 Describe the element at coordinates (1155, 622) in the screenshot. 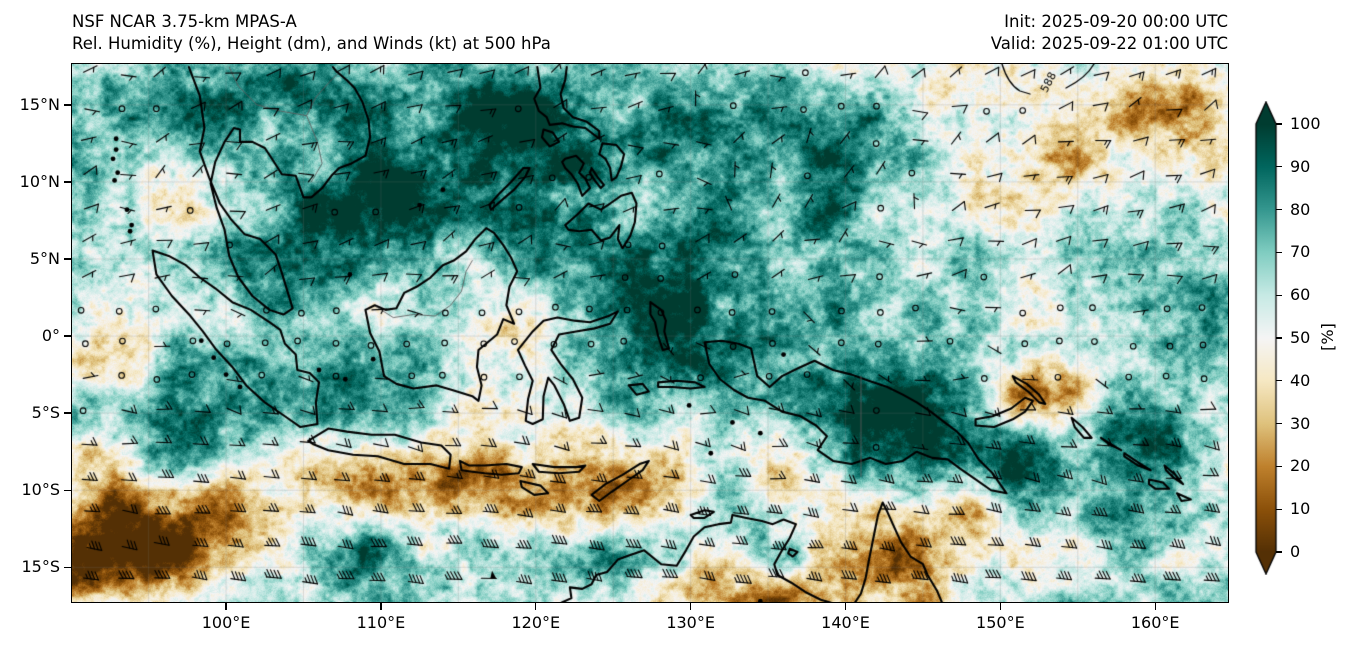

I see `x-tick-label: 160°E` at that location.